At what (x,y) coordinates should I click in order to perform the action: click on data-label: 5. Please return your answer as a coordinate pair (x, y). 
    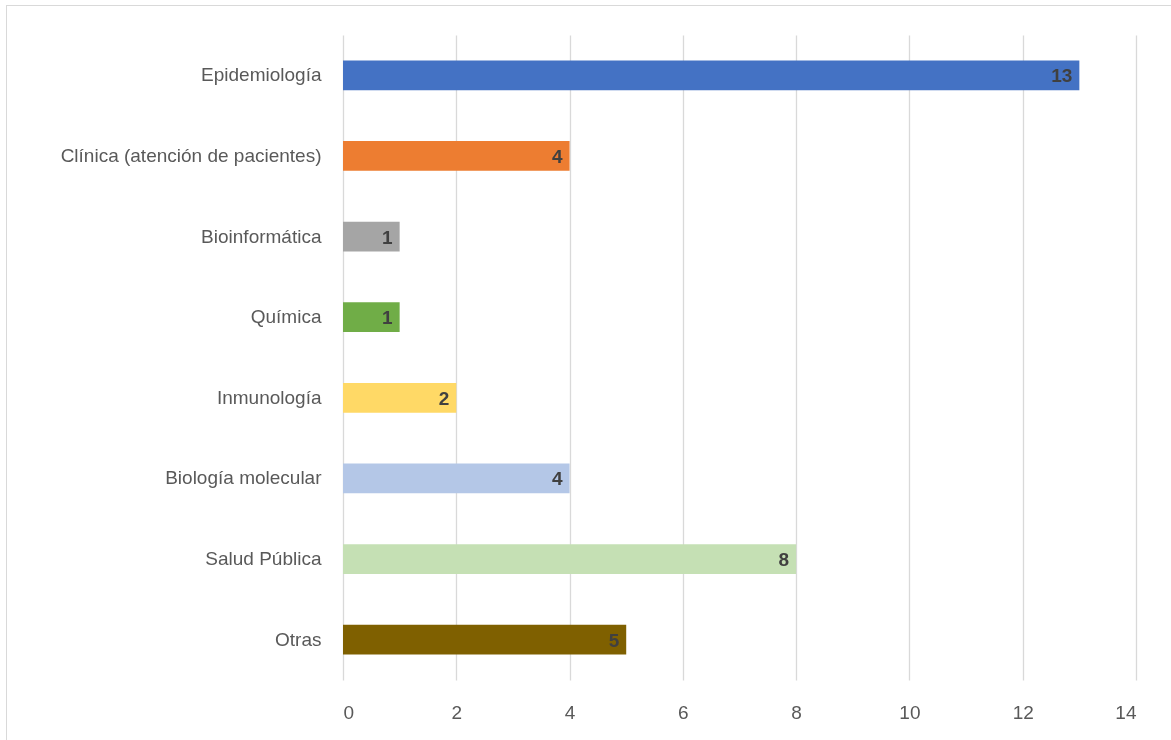
    Looking at the image, I should click on (614, 640).